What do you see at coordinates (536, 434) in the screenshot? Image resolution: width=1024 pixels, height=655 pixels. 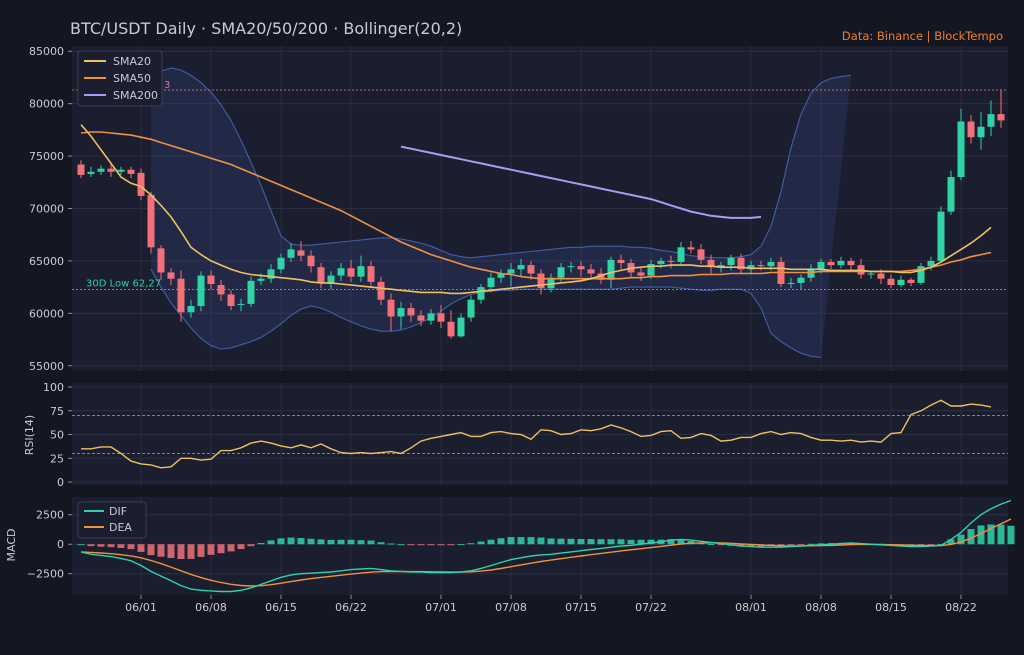 I see `rsi-line` at bounding box center [536, 434].